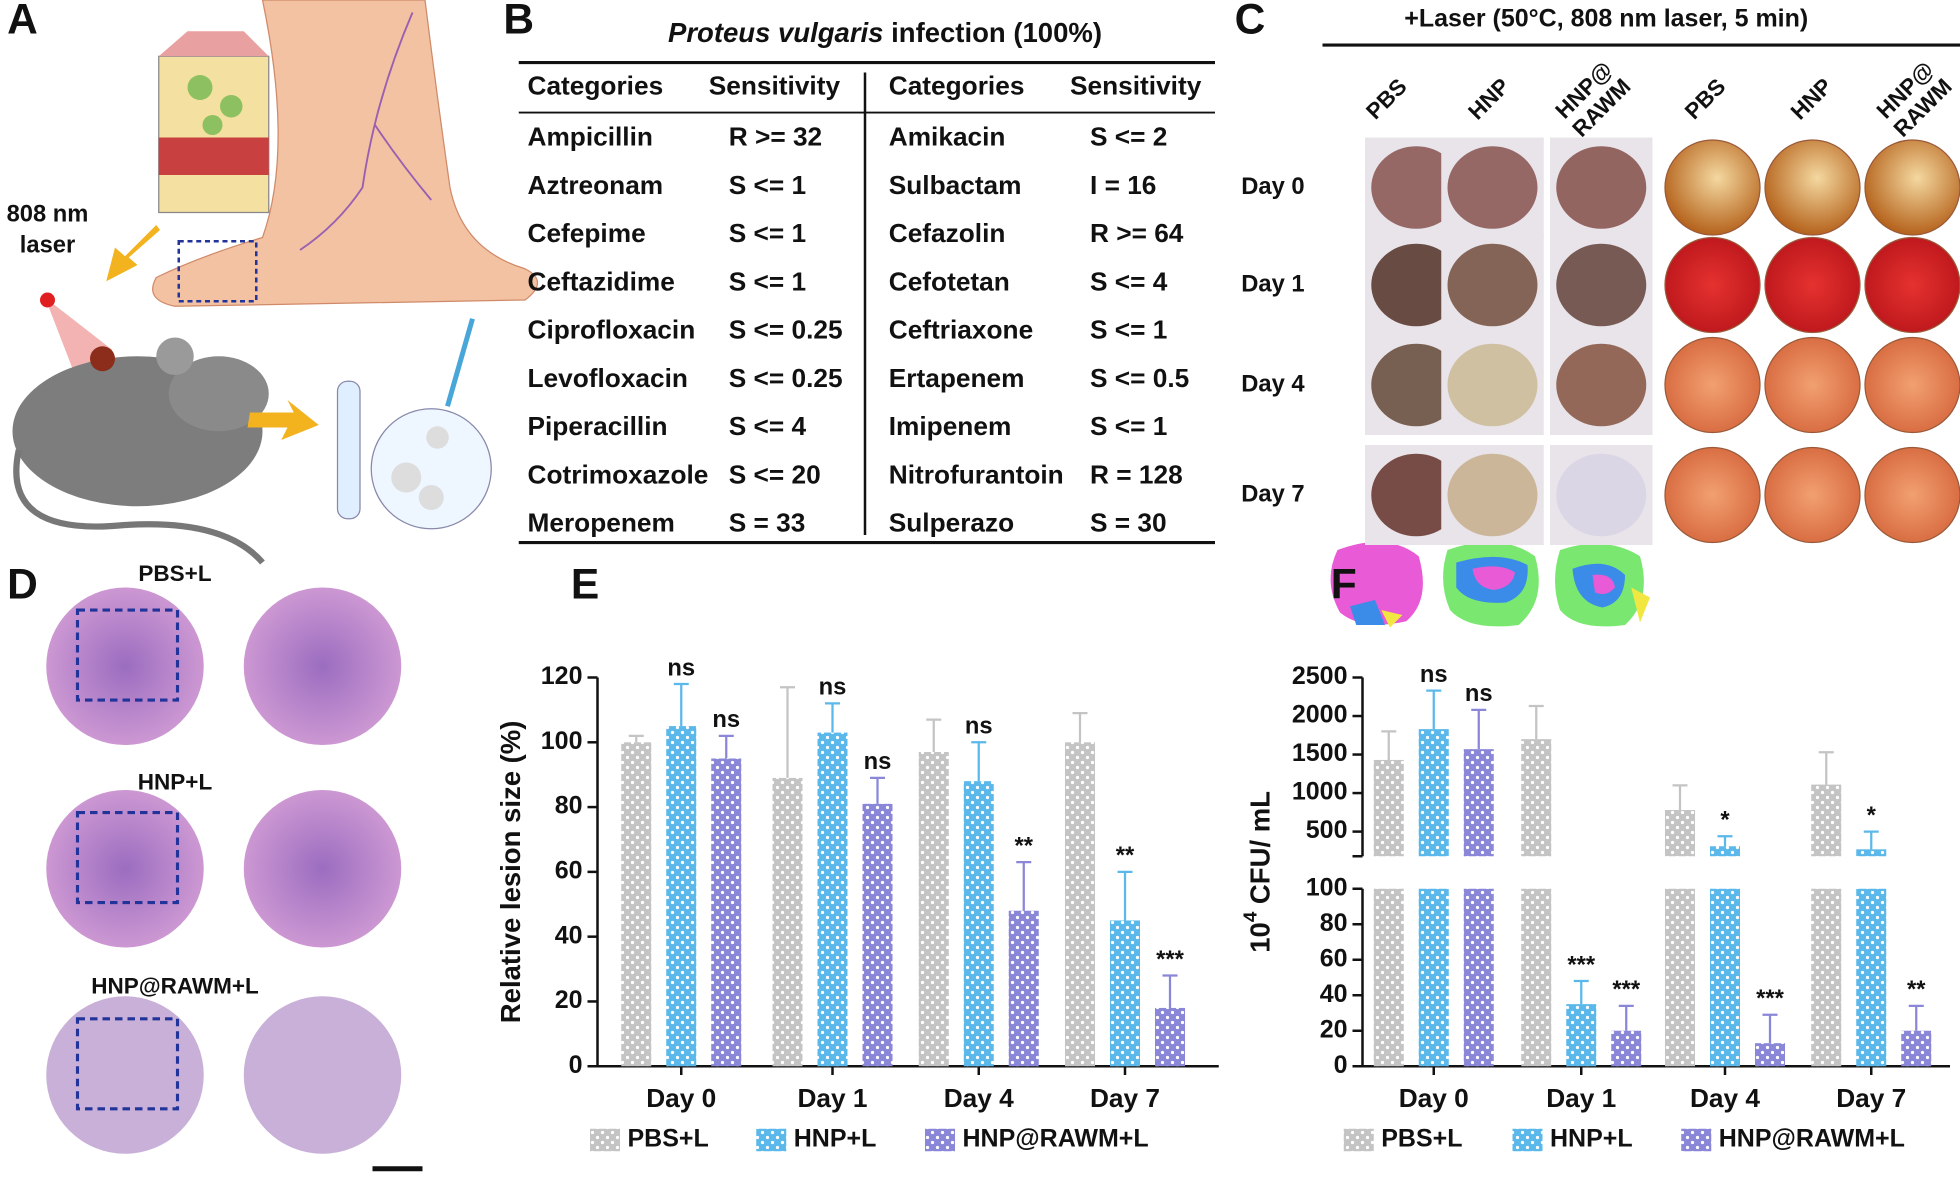  What do you see at coordinates (1606, 19) in the screenshot?
I see `panel-c-title: +Laser (50°C, 808 nm laser, 5 min)` at bounding box center [1606, 19].